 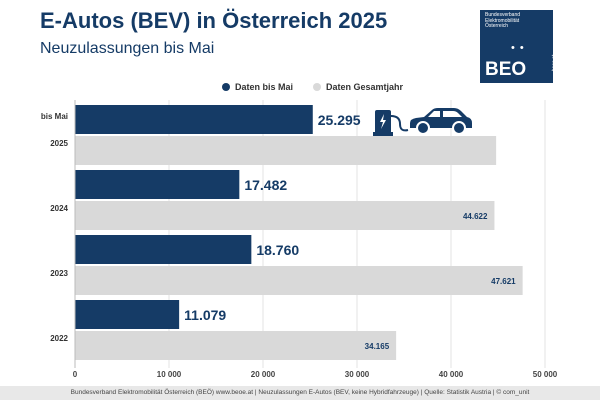 I want to click on category-label: 2025, so click(x=59, y=143).